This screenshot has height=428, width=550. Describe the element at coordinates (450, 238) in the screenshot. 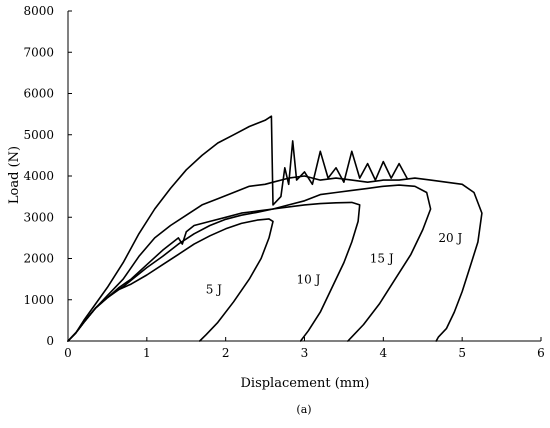

I see `energy-label: 20 J` at that location.